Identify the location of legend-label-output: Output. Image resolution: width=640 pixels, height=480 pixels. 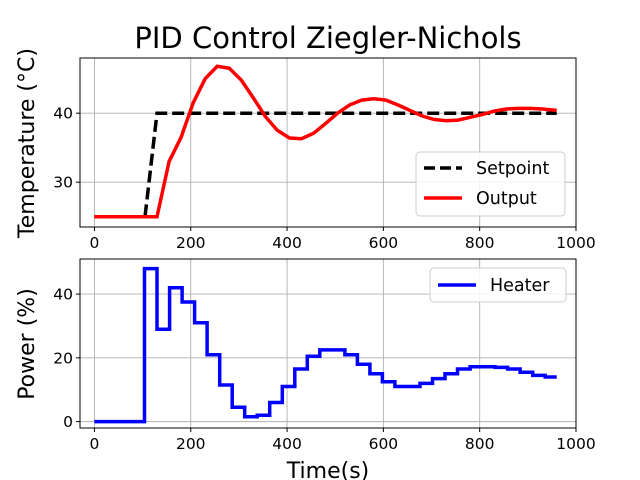
(506, 199).